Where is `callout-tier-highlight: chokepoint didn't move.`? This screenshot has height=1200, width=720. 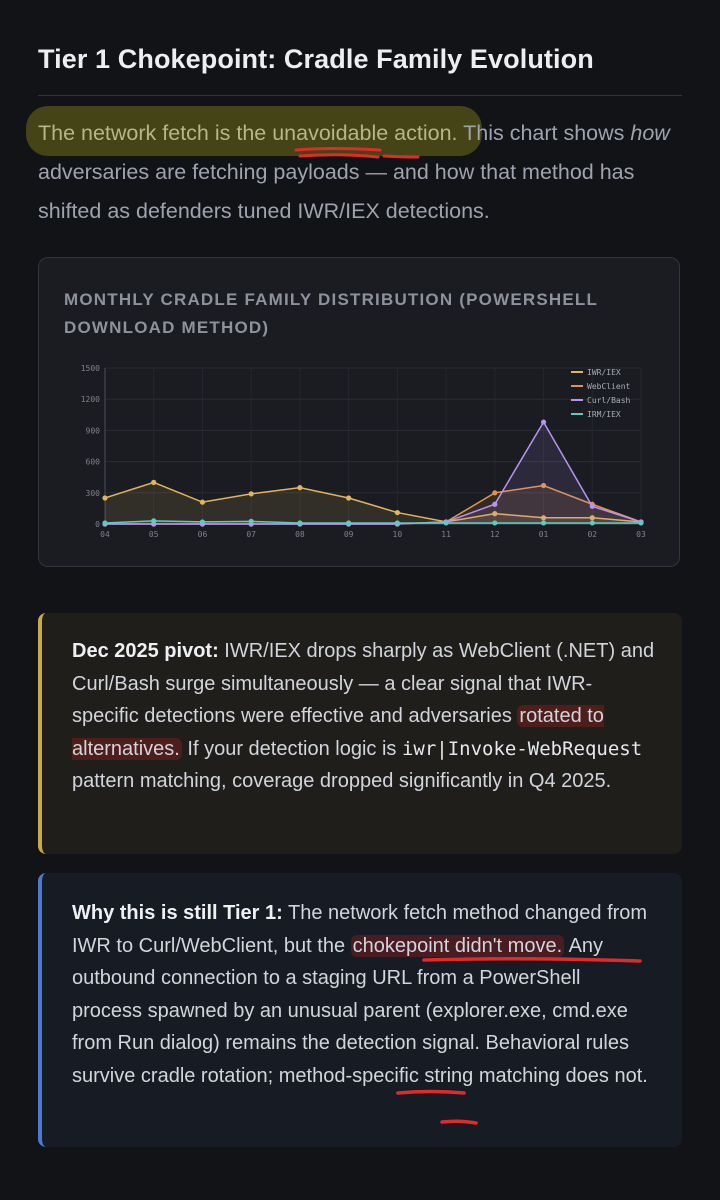
callout-tier-highlight: chokepoint didn't move. is located at coordinates (457, 945).